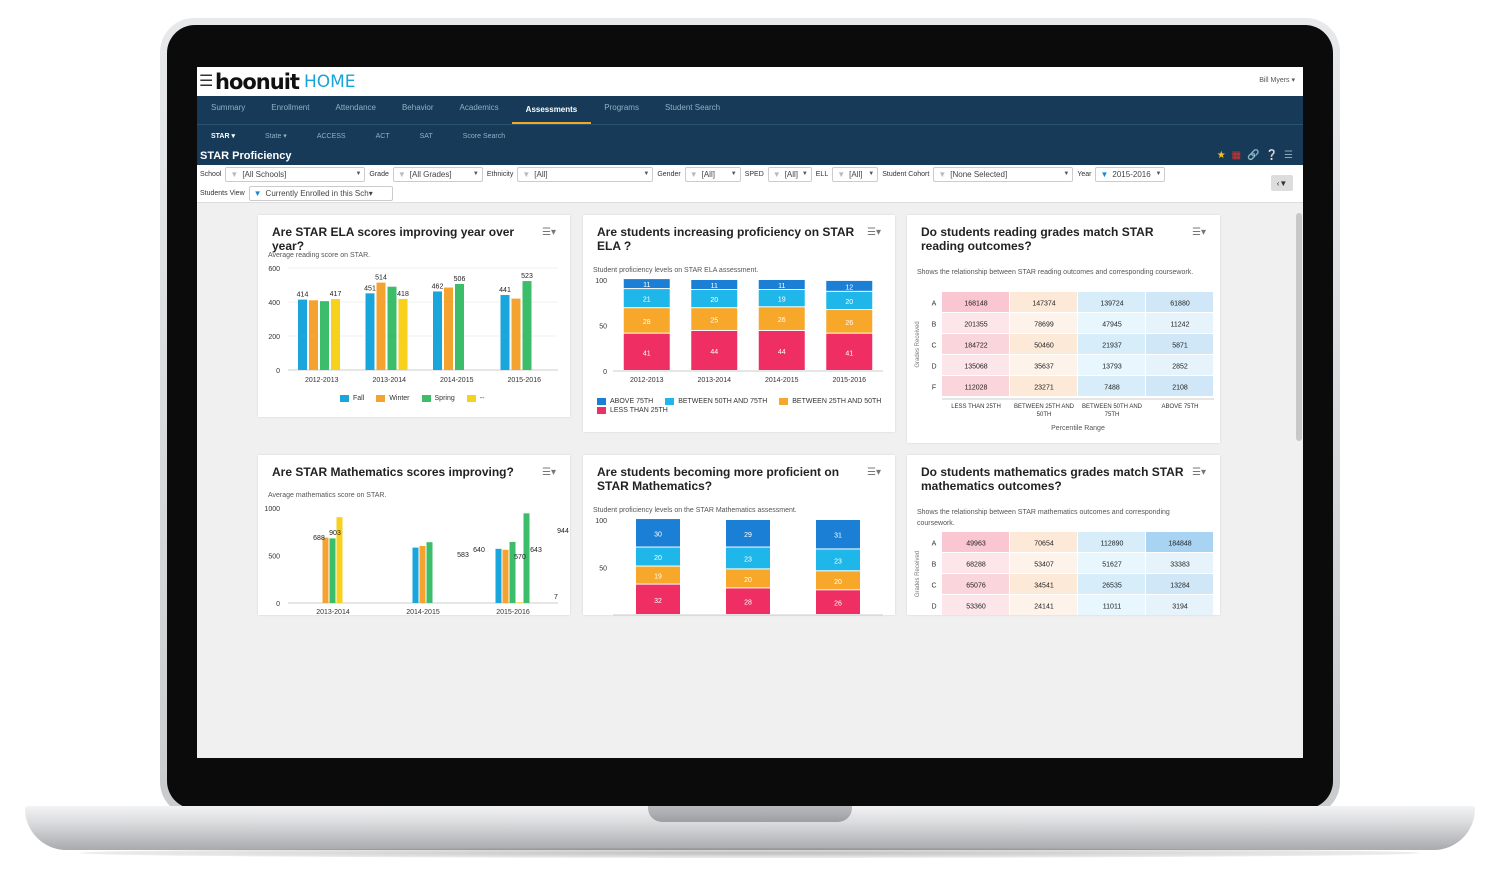  I want to click on x-tick-label: ABOVE 75TH, so click(1179, 407).